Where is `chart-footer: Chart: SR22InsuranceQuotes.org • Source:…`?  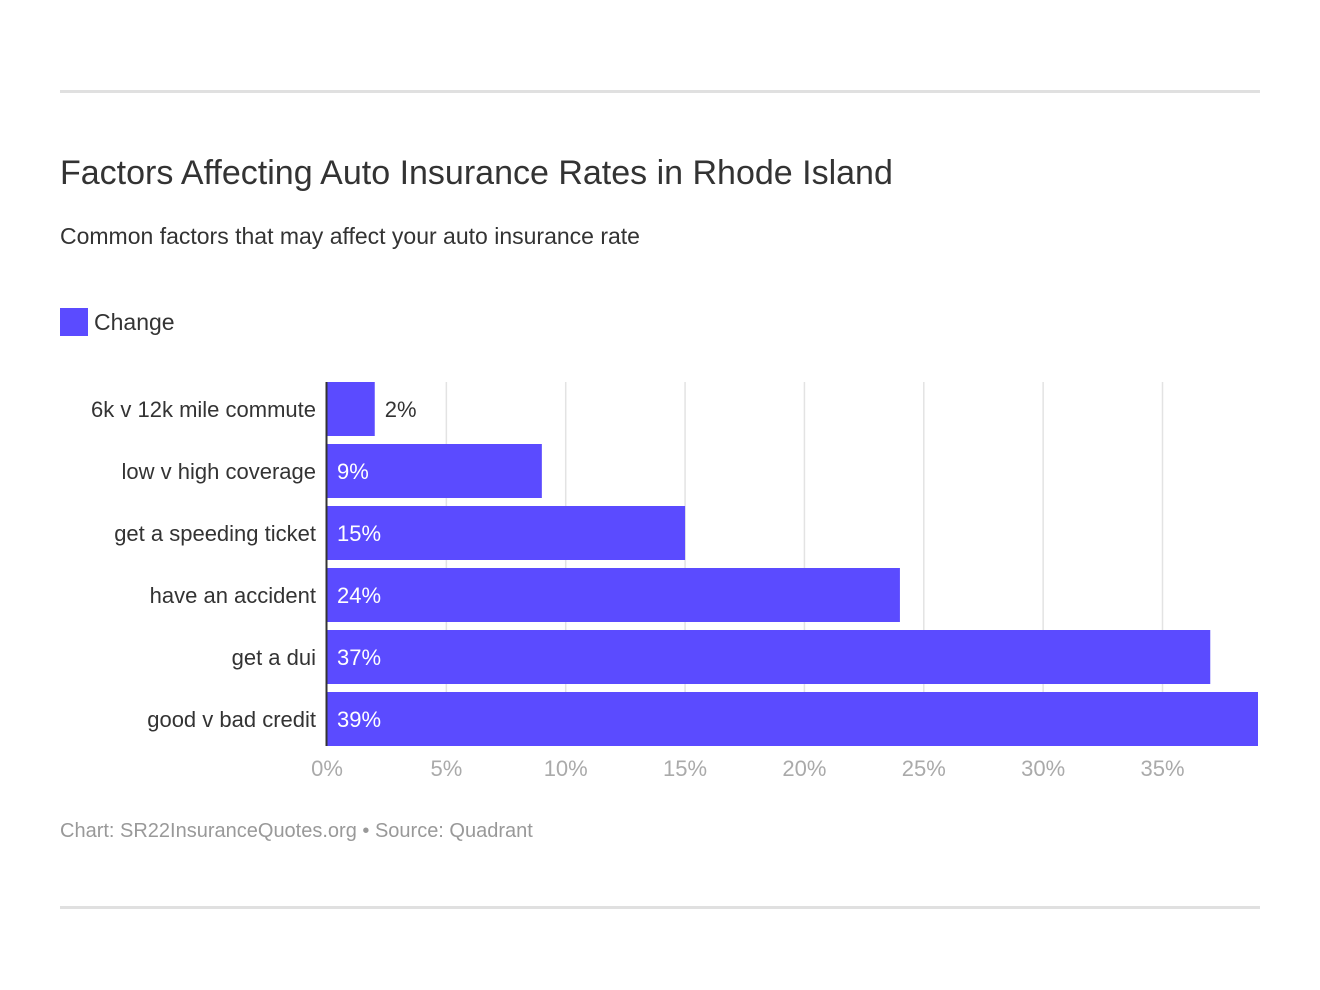 chart-footer: Chart: SR22InsuranceQuotes.org • Source:… is located at coordinates (296, 831).